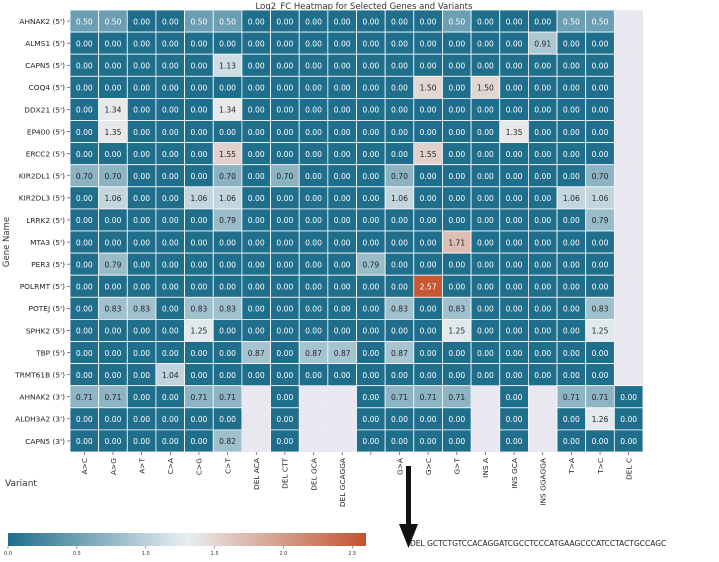  I want to click on col-label: C>G, so click(199, 466).